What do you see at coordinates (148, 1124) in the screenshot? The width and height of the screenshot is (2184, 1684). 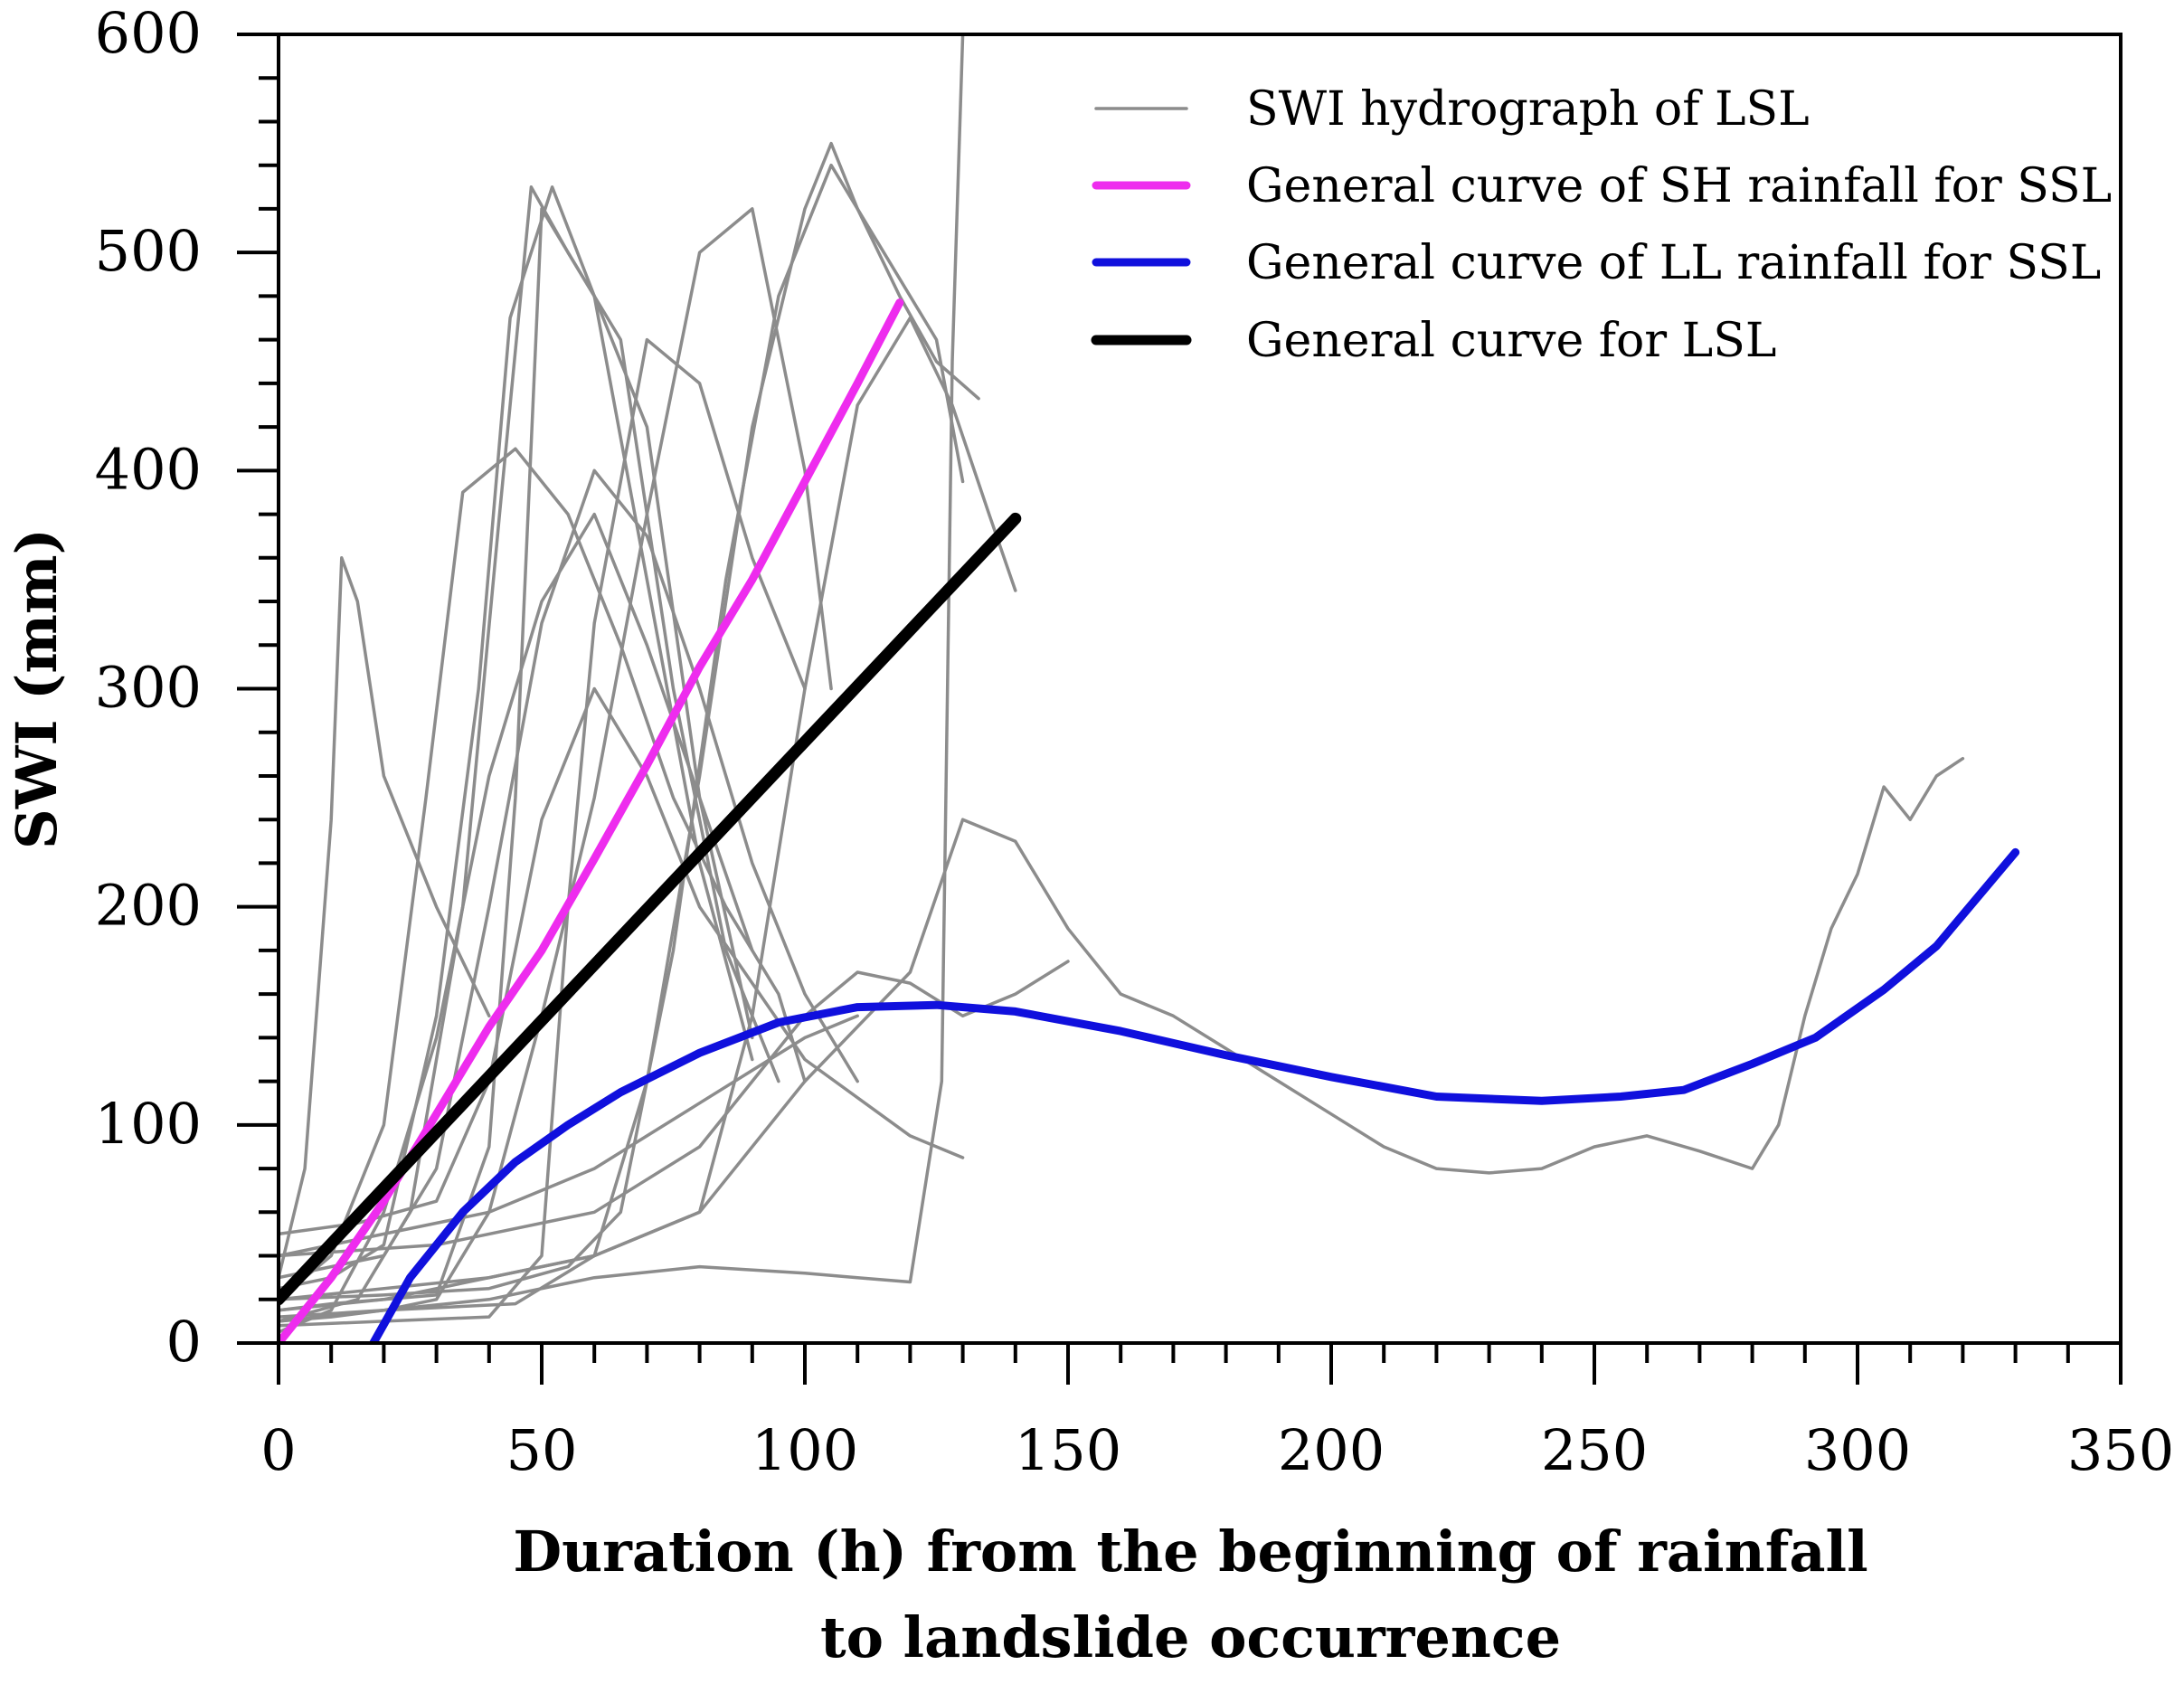 I see `y-tick-label: 100` at bounding box center [148, 1124].